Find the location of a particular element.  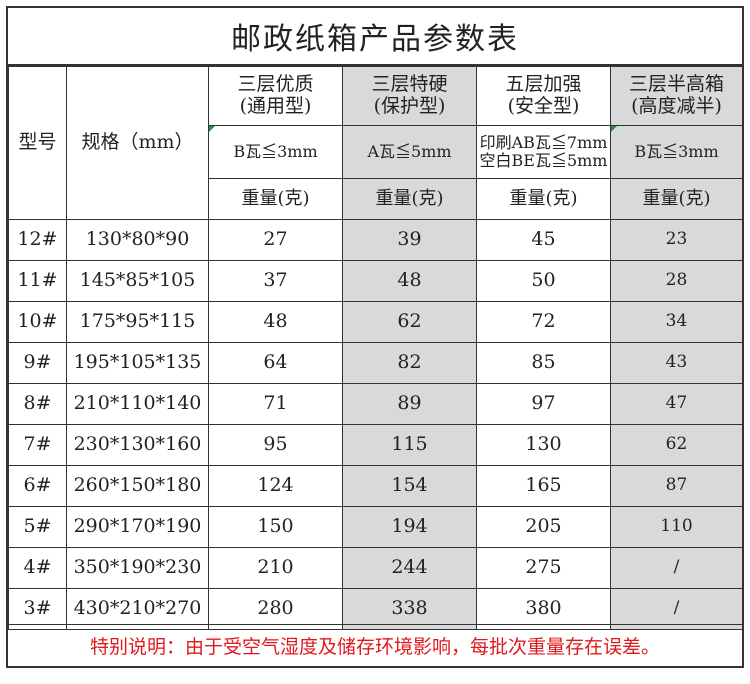

weight-cell-3: 380 is located at coordinates (543, 609).